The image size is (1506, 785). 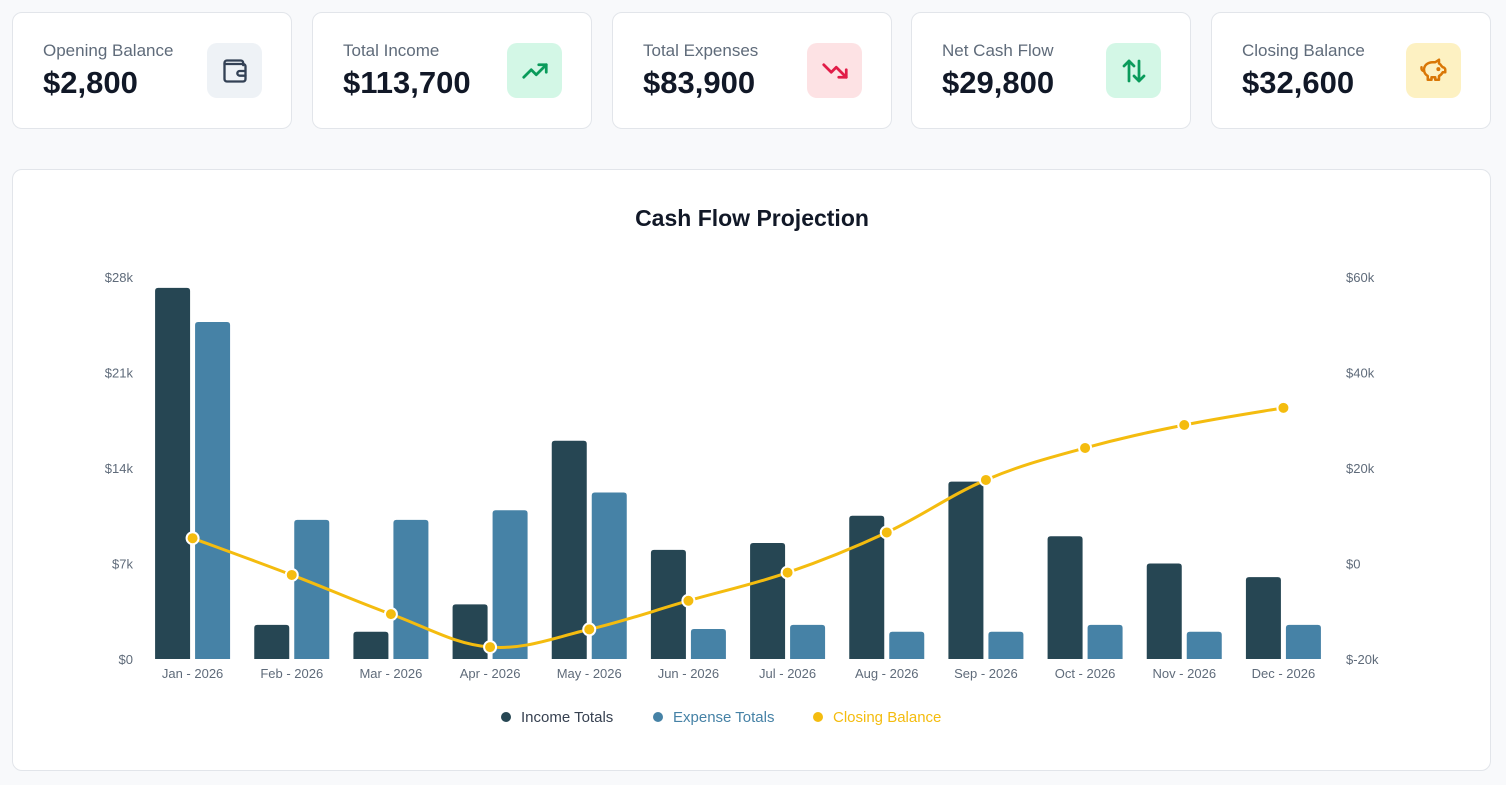 I want to click on y-left-tick-label: $7k, so click(x=122, y=564).